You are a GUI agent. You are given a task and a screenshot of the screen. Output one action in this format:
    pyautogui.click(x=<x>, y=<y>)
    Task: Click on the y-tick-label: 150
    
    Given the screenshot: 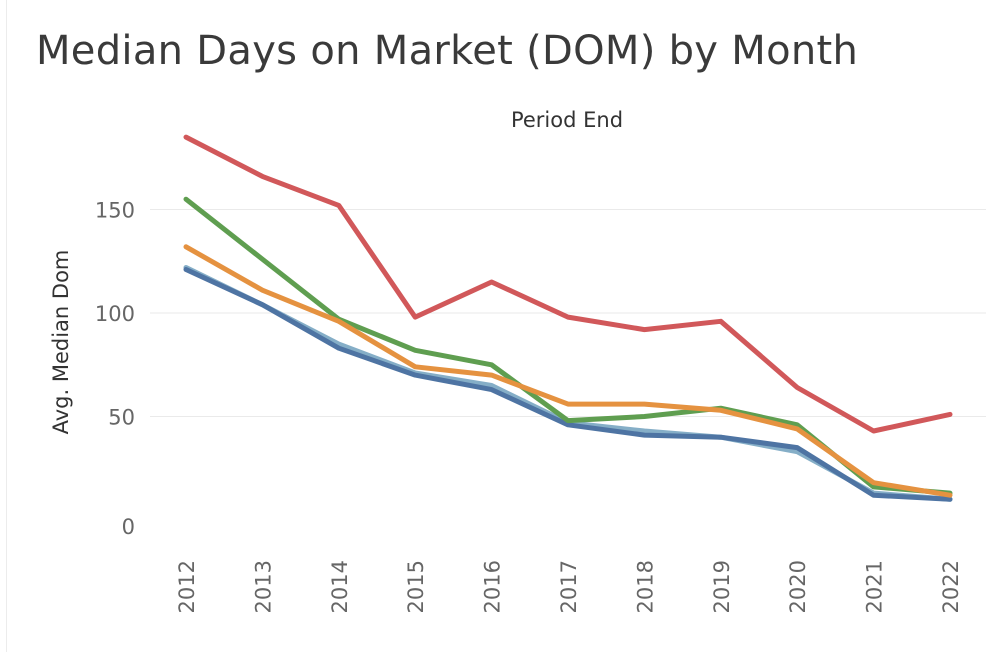 What is the action you would take?
    pyautogui.click(x=115, y=211)
    